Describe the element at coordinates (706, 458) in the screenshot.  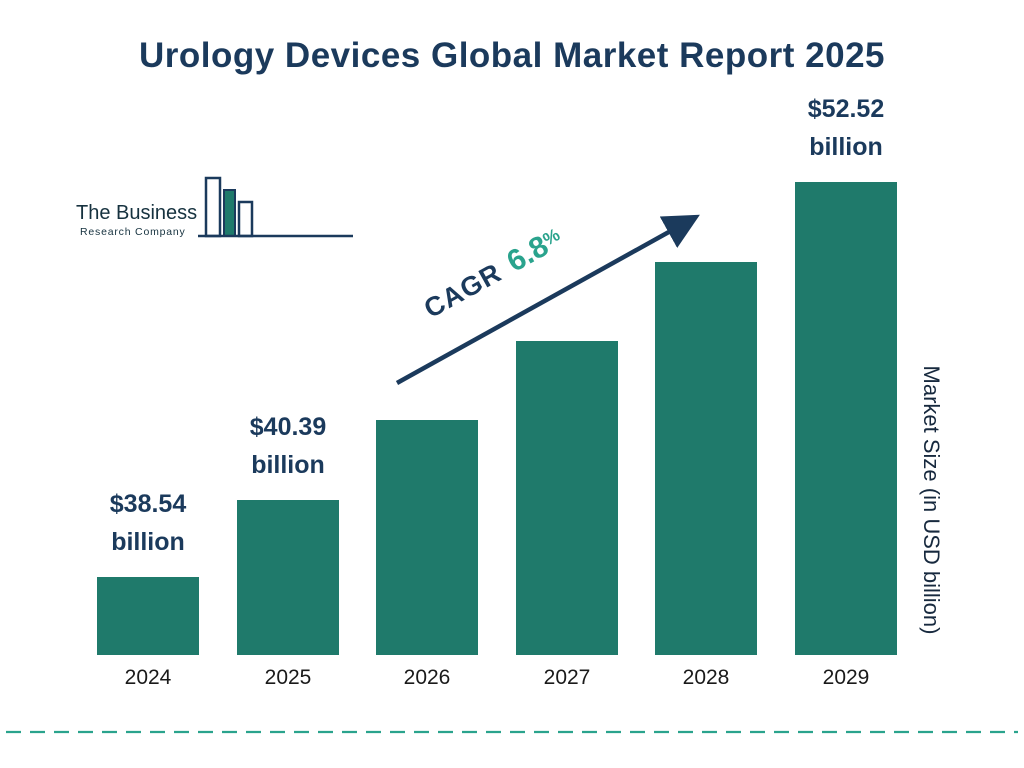
I see `bar-2028` at that location.